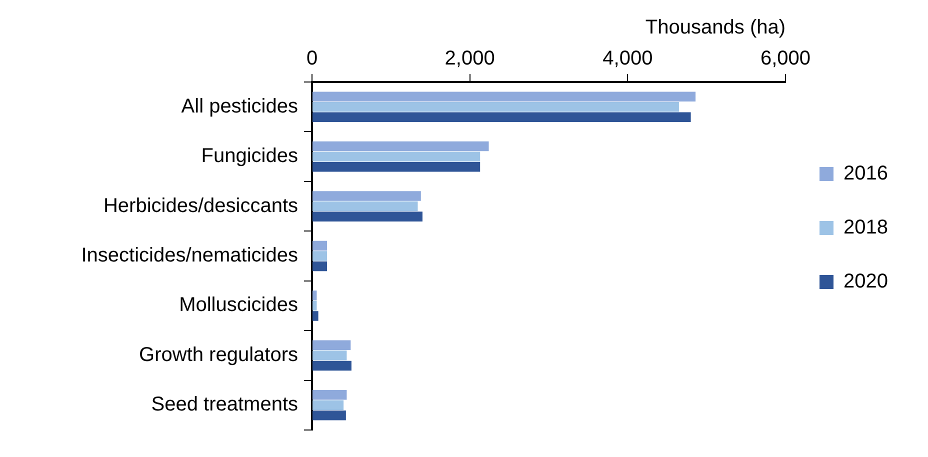 Image resolution: width=928 pixels, height=457 pixels. Describe the element at coordinates (469, 59) in the screenshot. I see `x-tick-label: 2,000` at that location.